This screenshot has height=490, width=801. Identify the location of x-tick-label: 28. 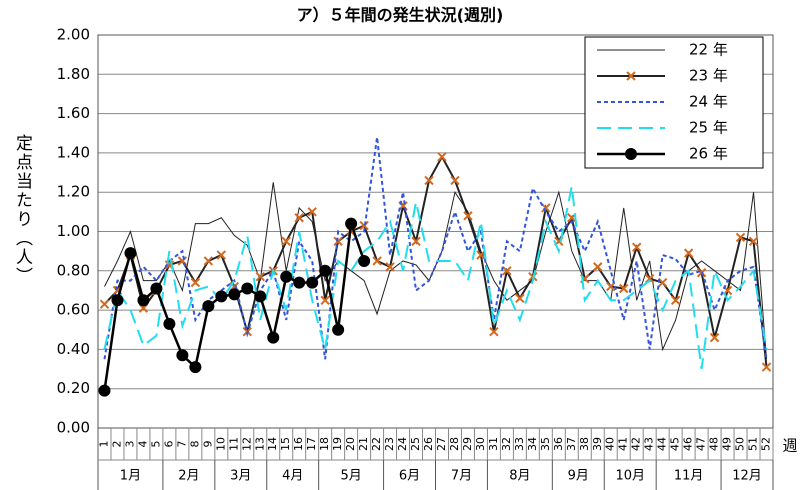
(454, 444).